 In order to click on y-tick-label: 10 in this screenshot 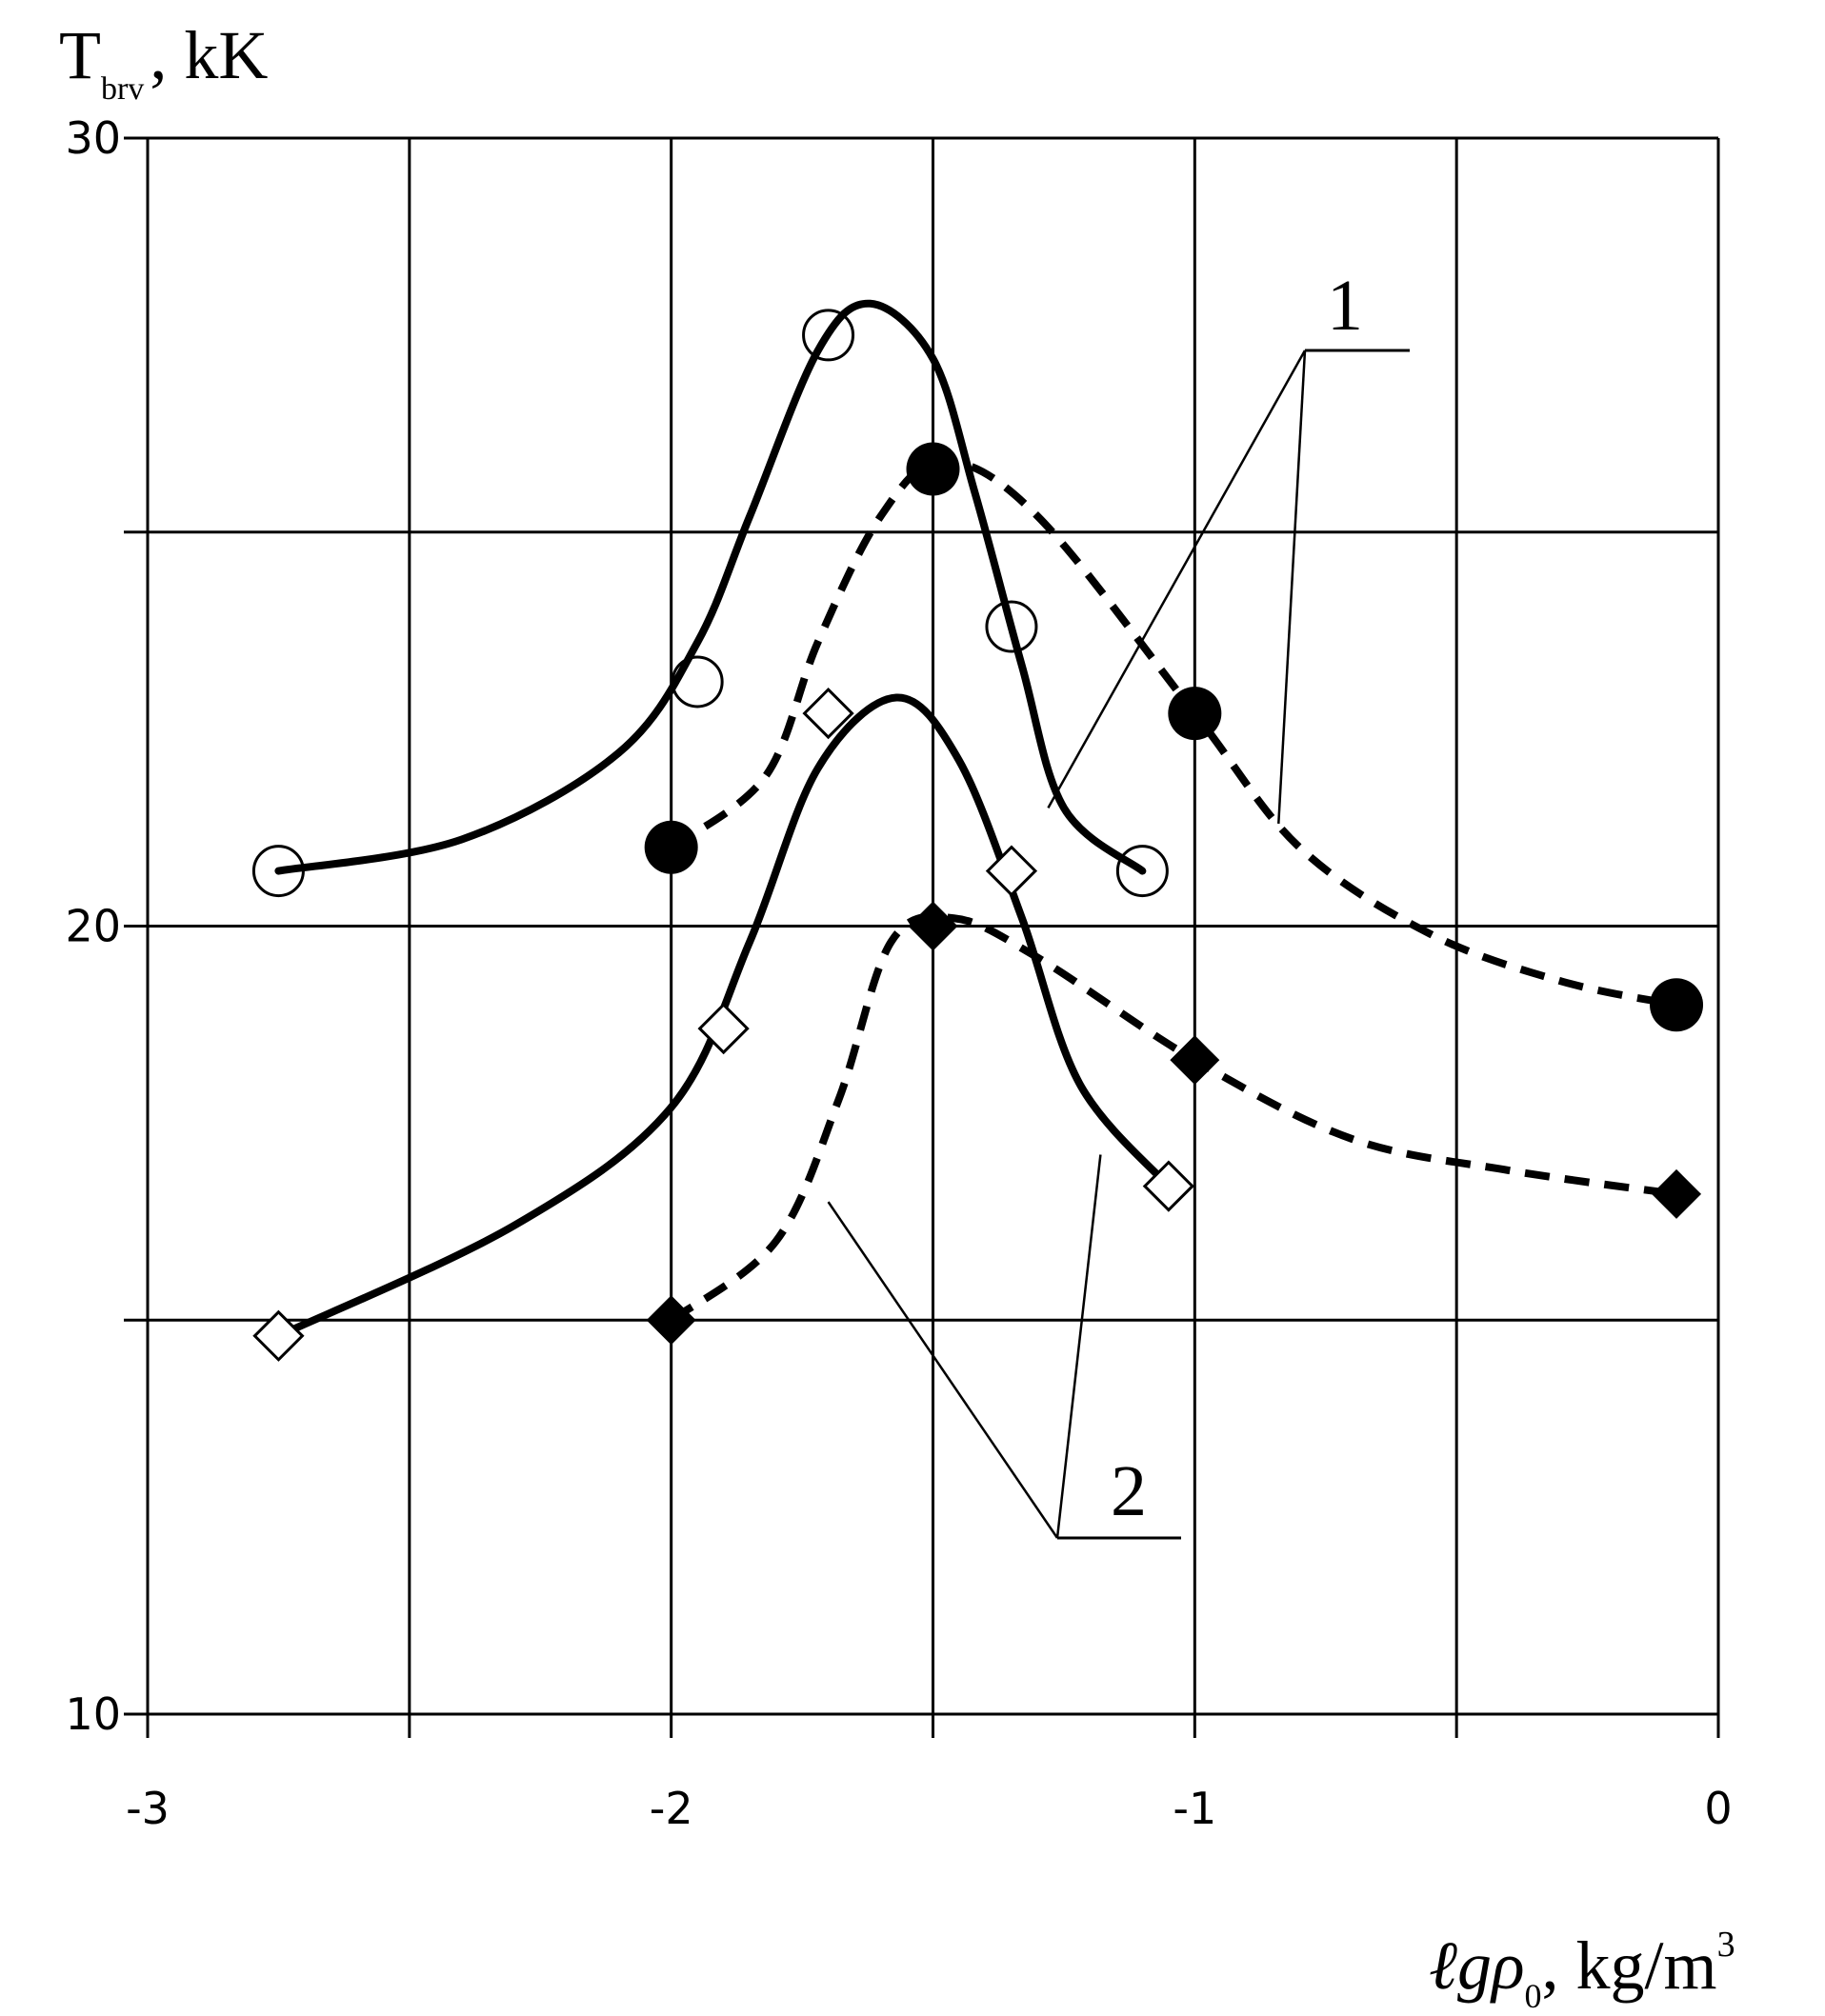, I will do `click(93, 1714)`.